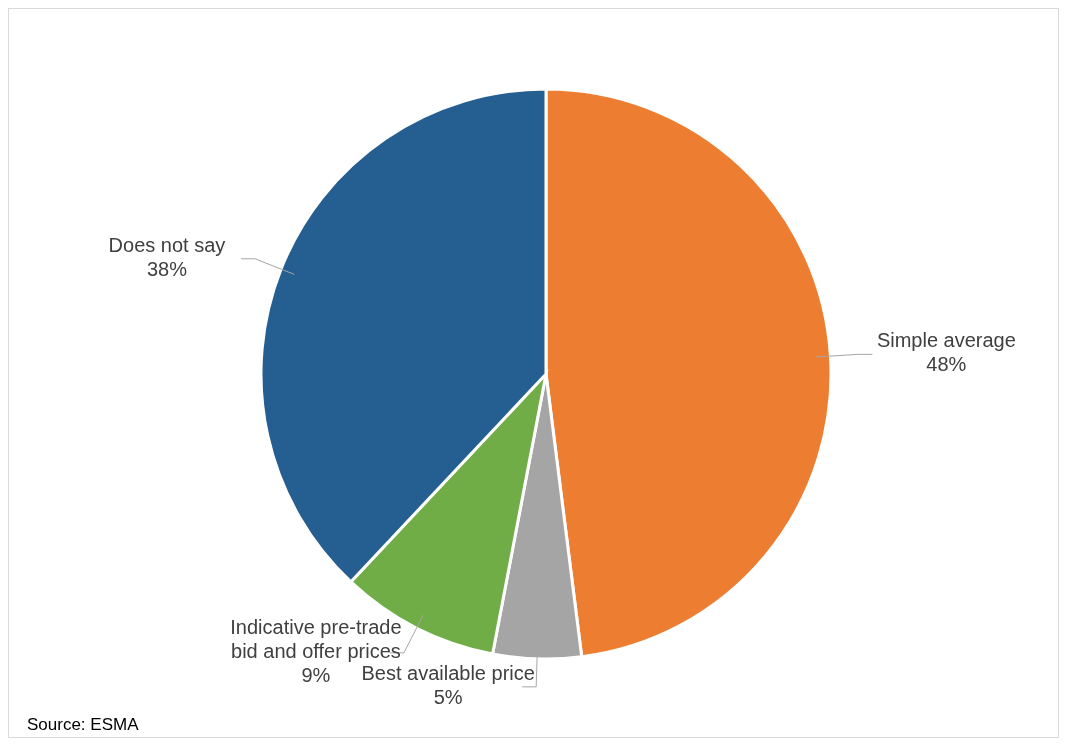 The height and width of the screenshot is (744, 1065). What do you see at coordinates (167, 245) in the screenshot?
I see `slice-label: Does not say` at bounding box center [167, 245].